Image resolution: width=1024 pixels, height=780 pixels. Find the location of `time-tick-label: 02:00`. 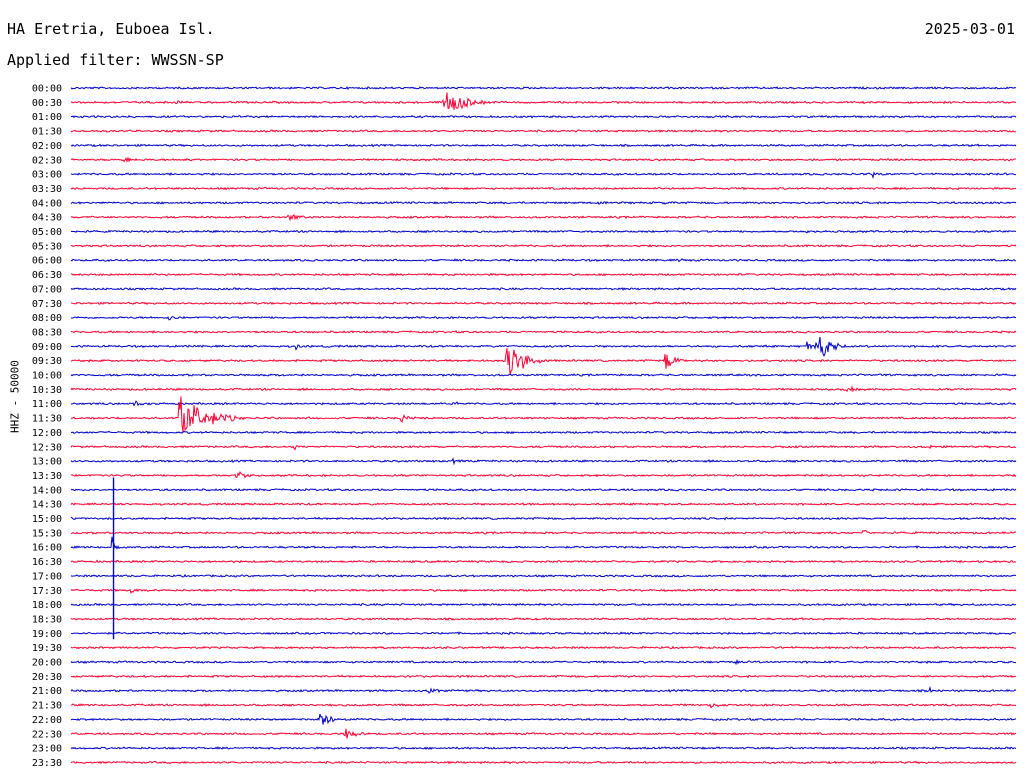

time-tick-label: 02:00 is located at coordinates (47, 146).